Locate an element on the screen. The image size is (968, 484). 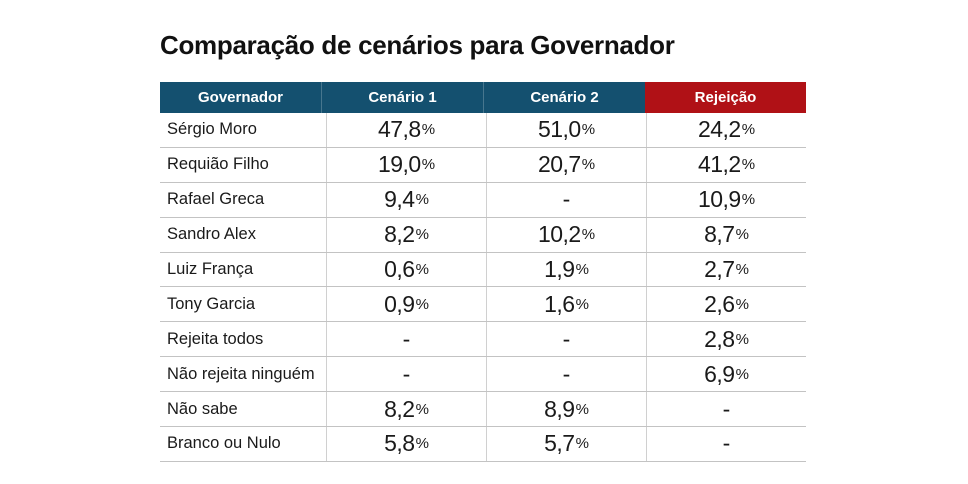
value-cell: 0,9% is located at coordinates (406, 304).